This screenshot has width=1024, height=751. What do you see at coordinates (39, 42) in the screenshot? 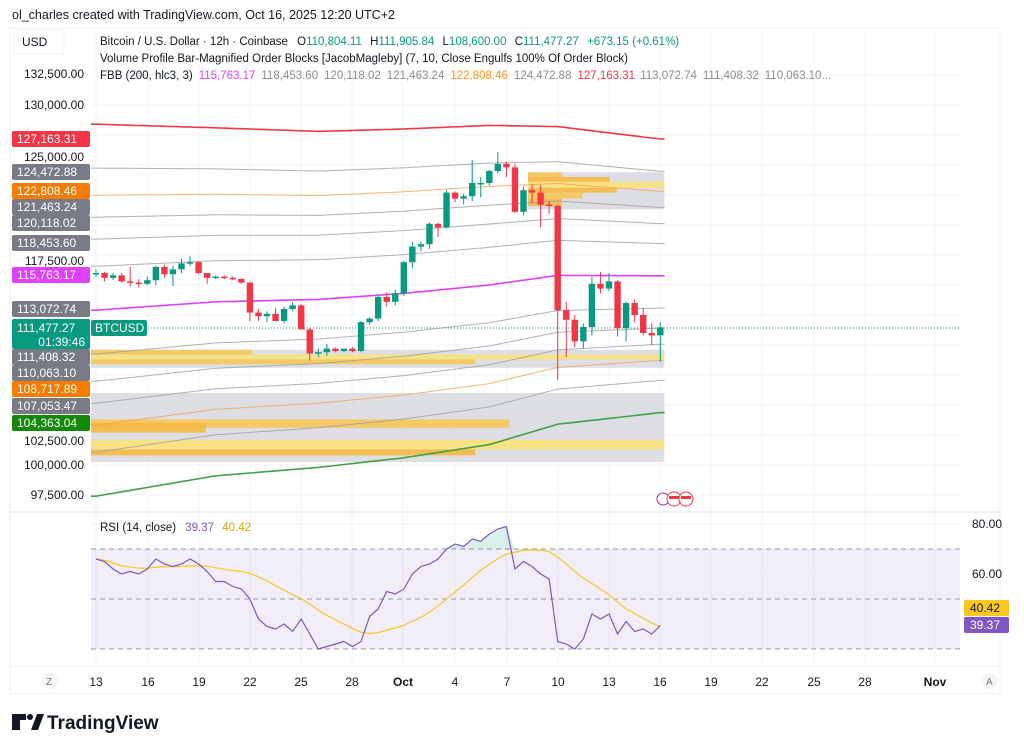
I see `currency-button` at bounding box center [39, 42].